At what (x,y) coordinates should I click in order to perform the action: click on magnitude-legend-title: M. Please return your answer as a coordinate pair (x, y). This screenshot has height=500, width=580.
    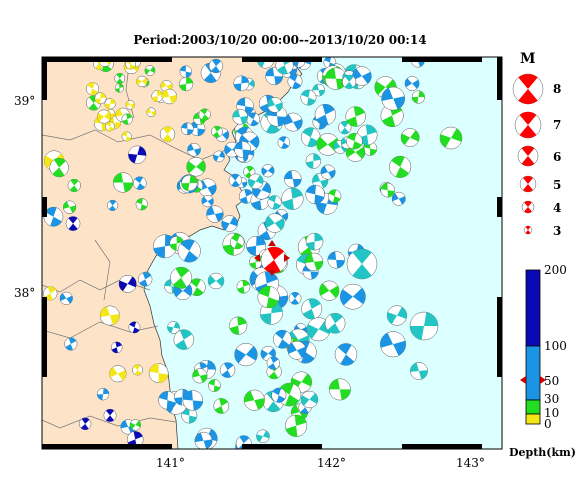
    Looking at the image, I should click on (528, 59).